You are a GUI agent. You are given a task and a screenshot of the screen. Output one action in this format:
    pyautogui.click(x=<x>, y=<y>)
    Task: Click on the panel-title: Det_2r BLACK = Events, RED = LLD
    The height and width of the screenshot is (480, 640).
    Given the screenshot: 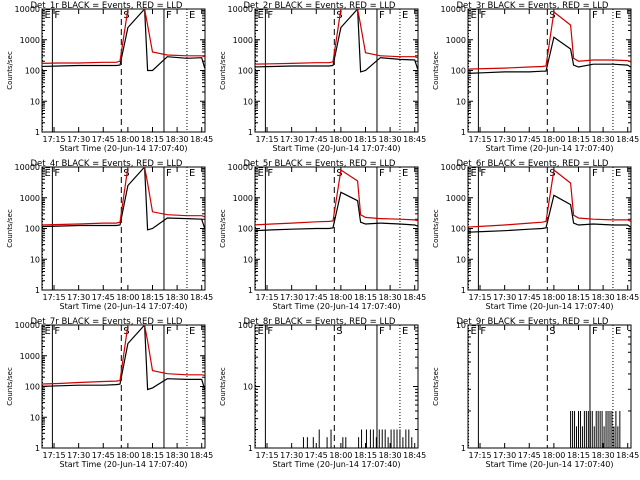 What is the action you would take?
    pyautogui.click(x=320, y=6)
    